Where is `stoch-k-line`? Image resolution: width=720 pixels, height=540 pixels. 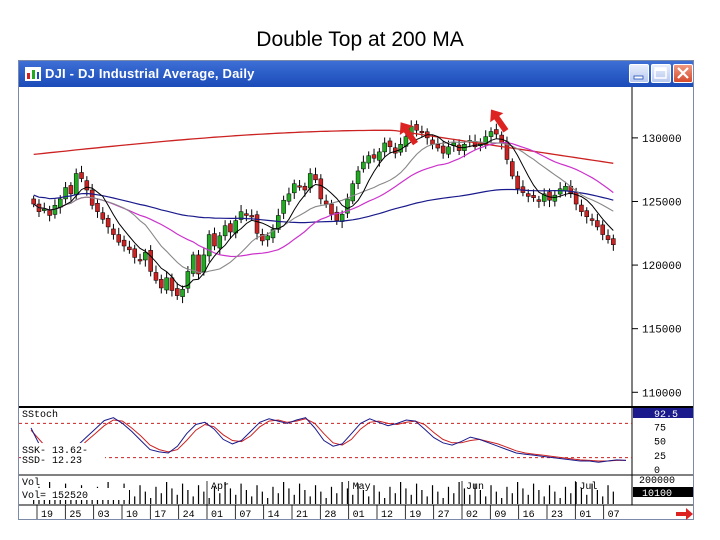
stoch-k-line is located at coordinates (328, 440).